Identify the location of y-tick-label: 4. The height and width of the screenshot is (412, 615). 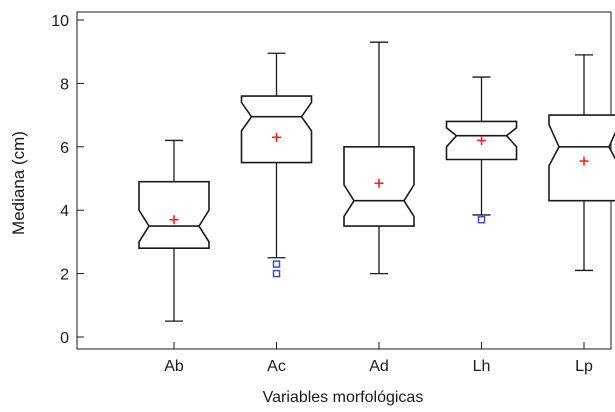
(64, 211).